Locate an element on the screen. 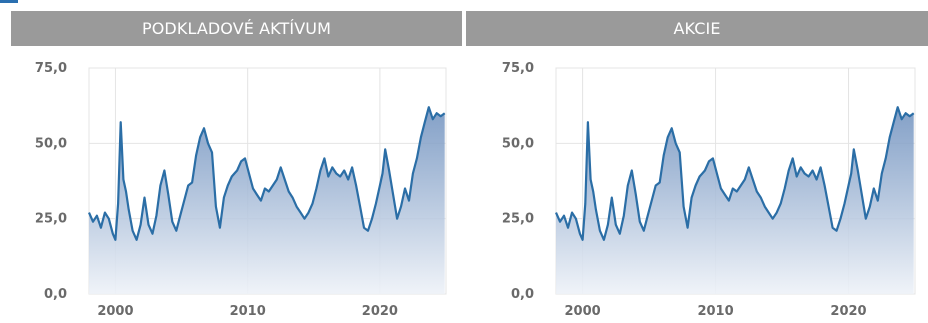 The height and width of the screenshot is (323, 928). top-accent-mark is located at coordinates (9, 1).